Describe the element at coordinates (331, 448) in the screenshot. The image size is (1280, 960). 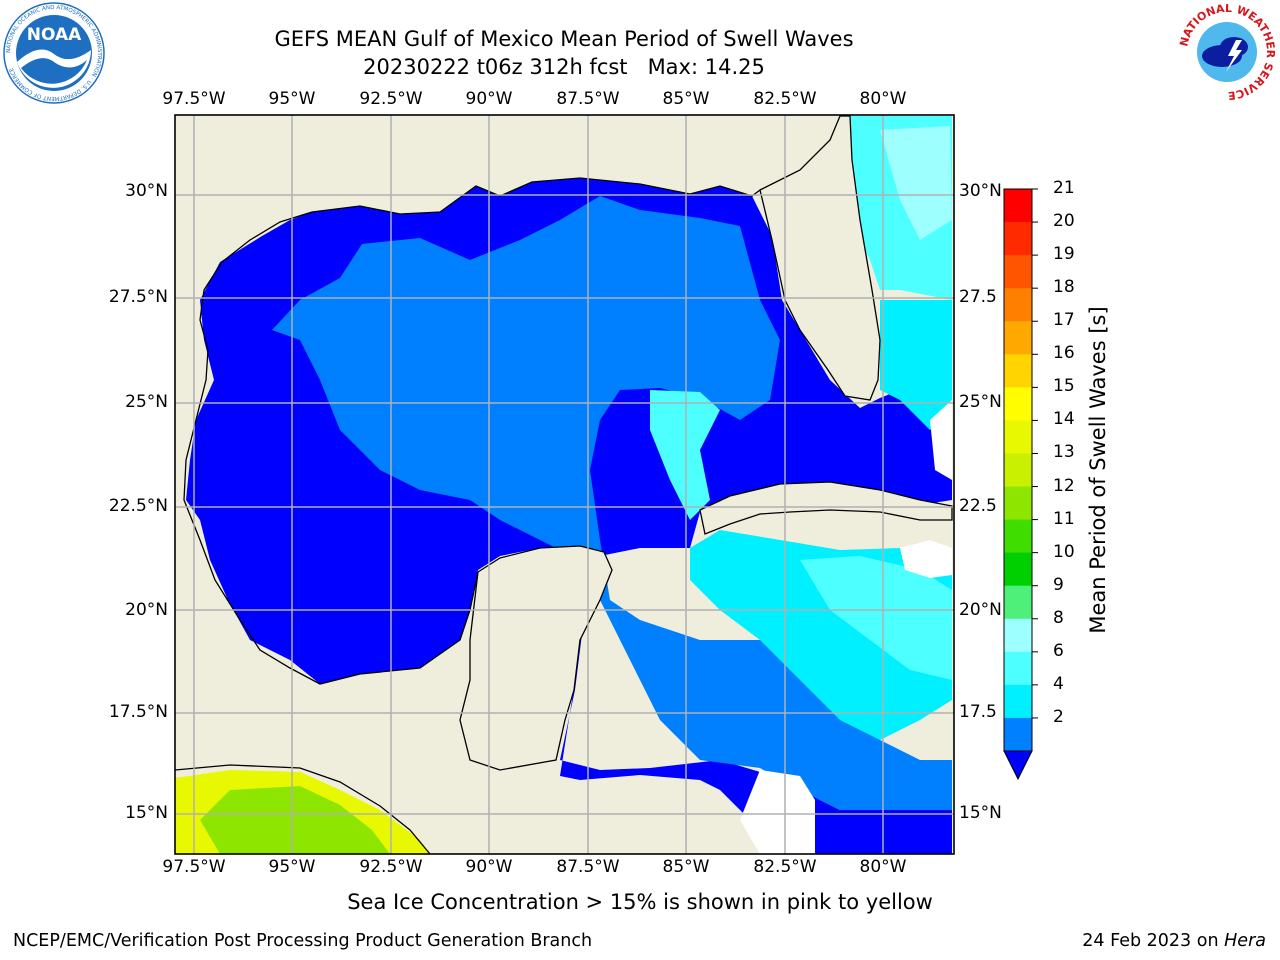
I see `gulf-west-coast` at that location.